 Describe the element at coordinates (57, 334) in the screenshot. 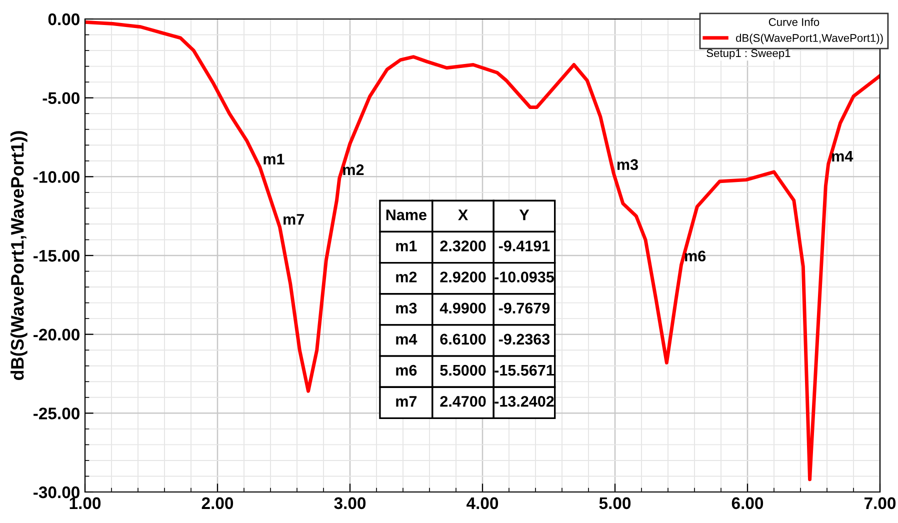

I see `y-tick-label: -20.00` at that location.